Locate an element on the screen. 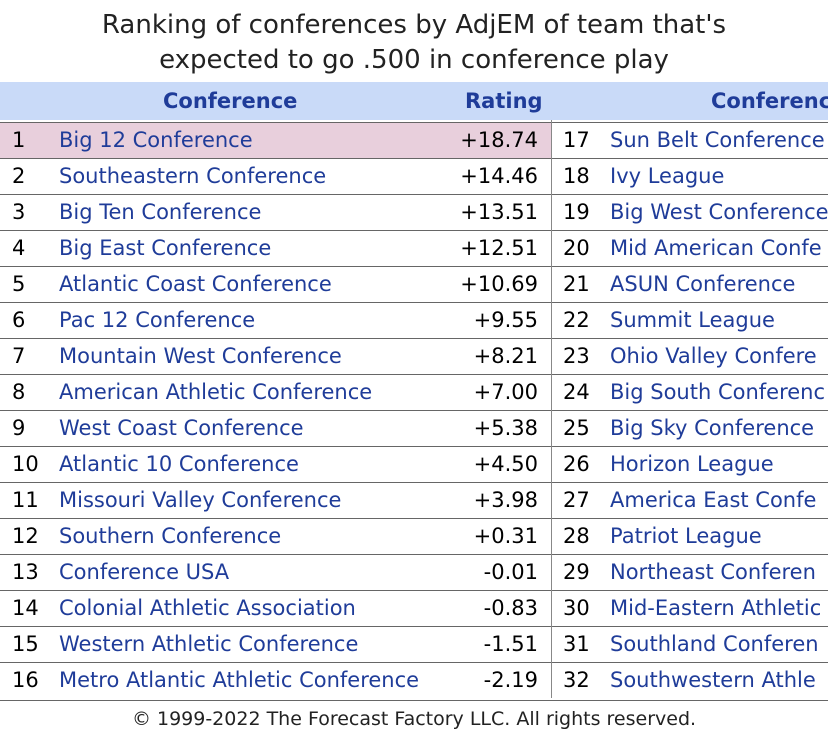  rank: 18 is located at coordinates (576, 176).